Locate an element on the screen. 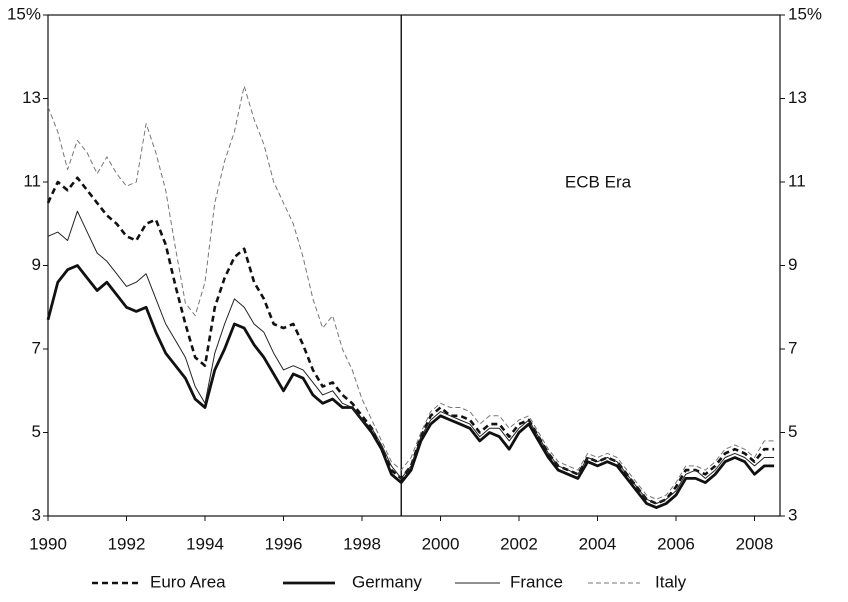 Image resolution: width=848 pixels, height=602 pixels. x-tick-label: 1998 is located at coordinates (362, 543).